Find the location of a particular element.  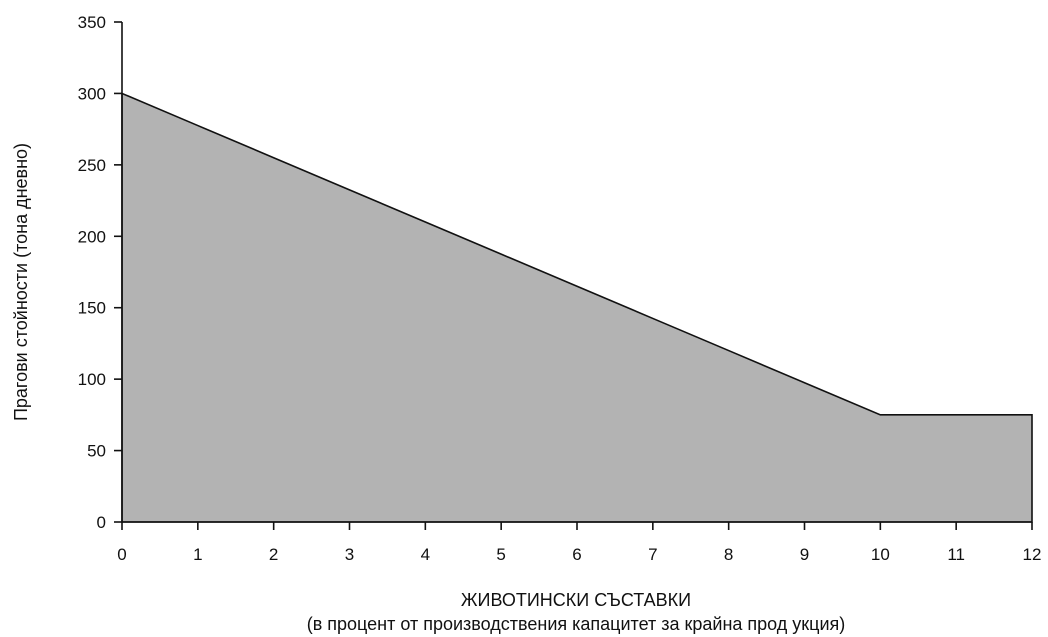

y-tick-label: 150 is located at coordinates (92, 308).